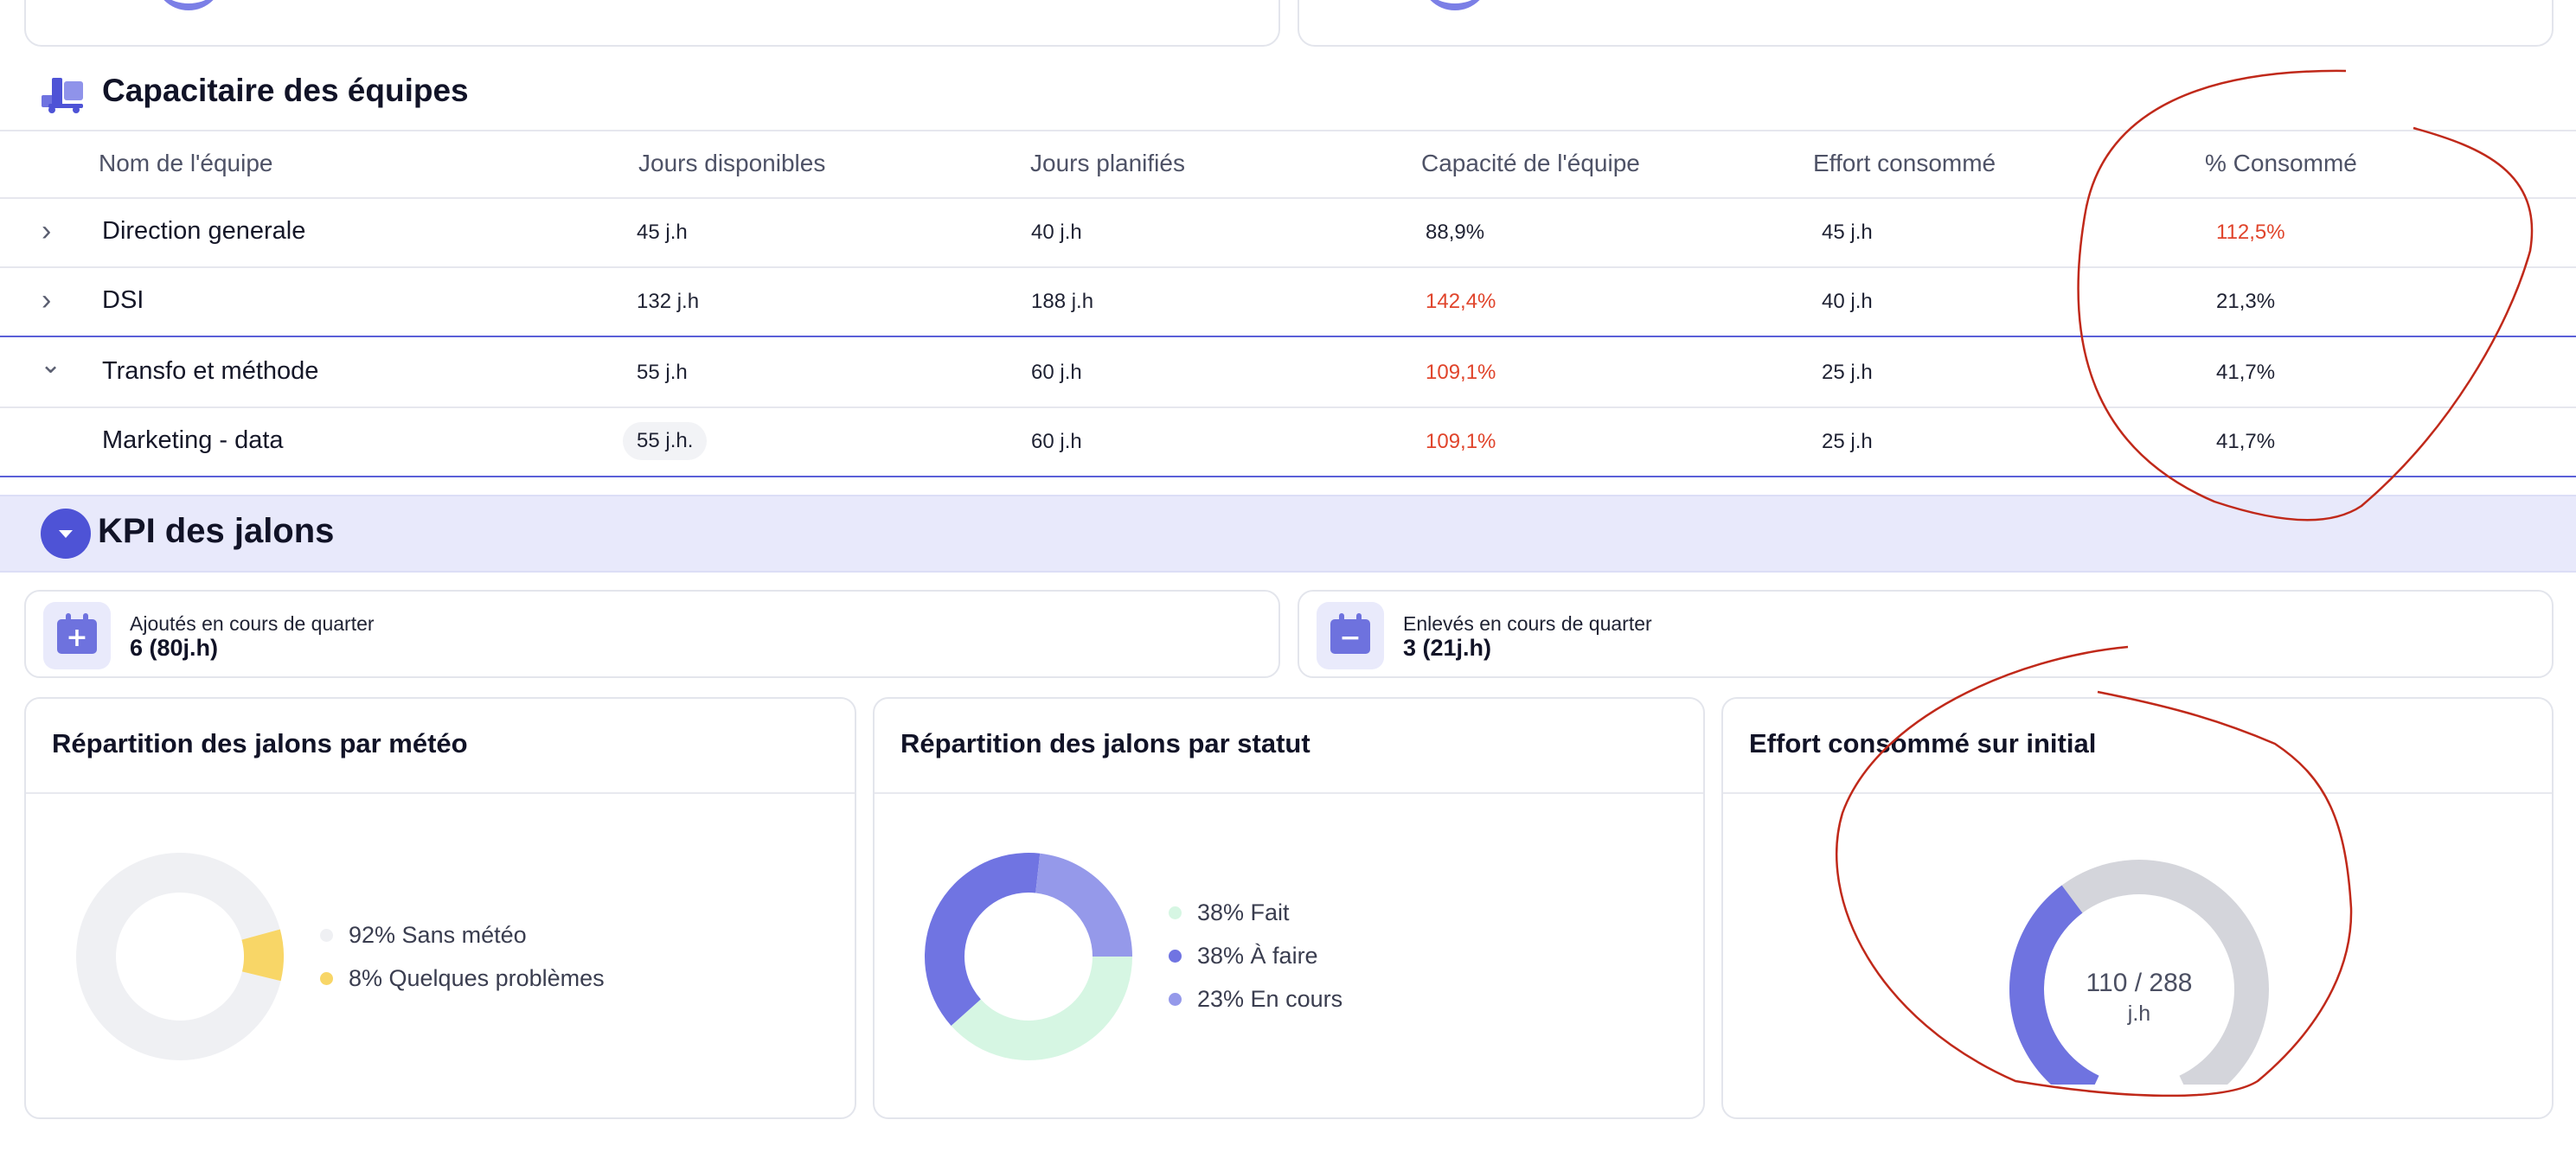  What do you see at coordinates (186, 163) in the screenshot?
I see `column-header-team: Nom de l'équipe` at bounding box center [186, 163].